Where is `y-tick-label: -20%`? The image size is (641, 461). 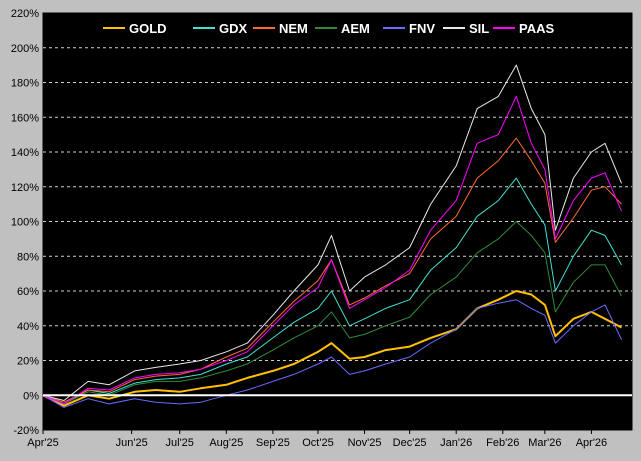 y-tick-label: -20% is located at coordinates (26, 431).